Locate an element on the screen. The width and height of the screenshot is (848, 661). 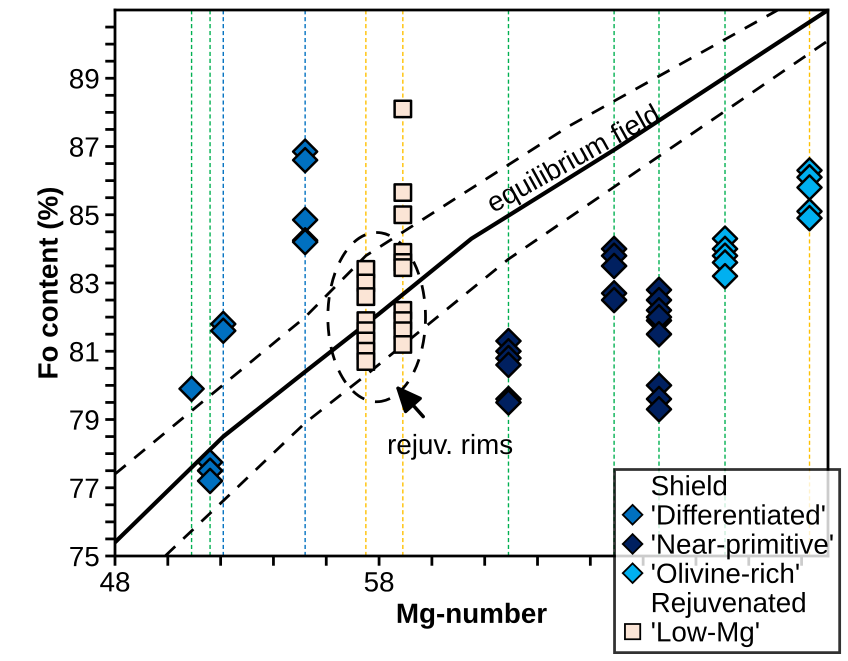
y-tick-label: 81 is located at coordinates (84, 352).